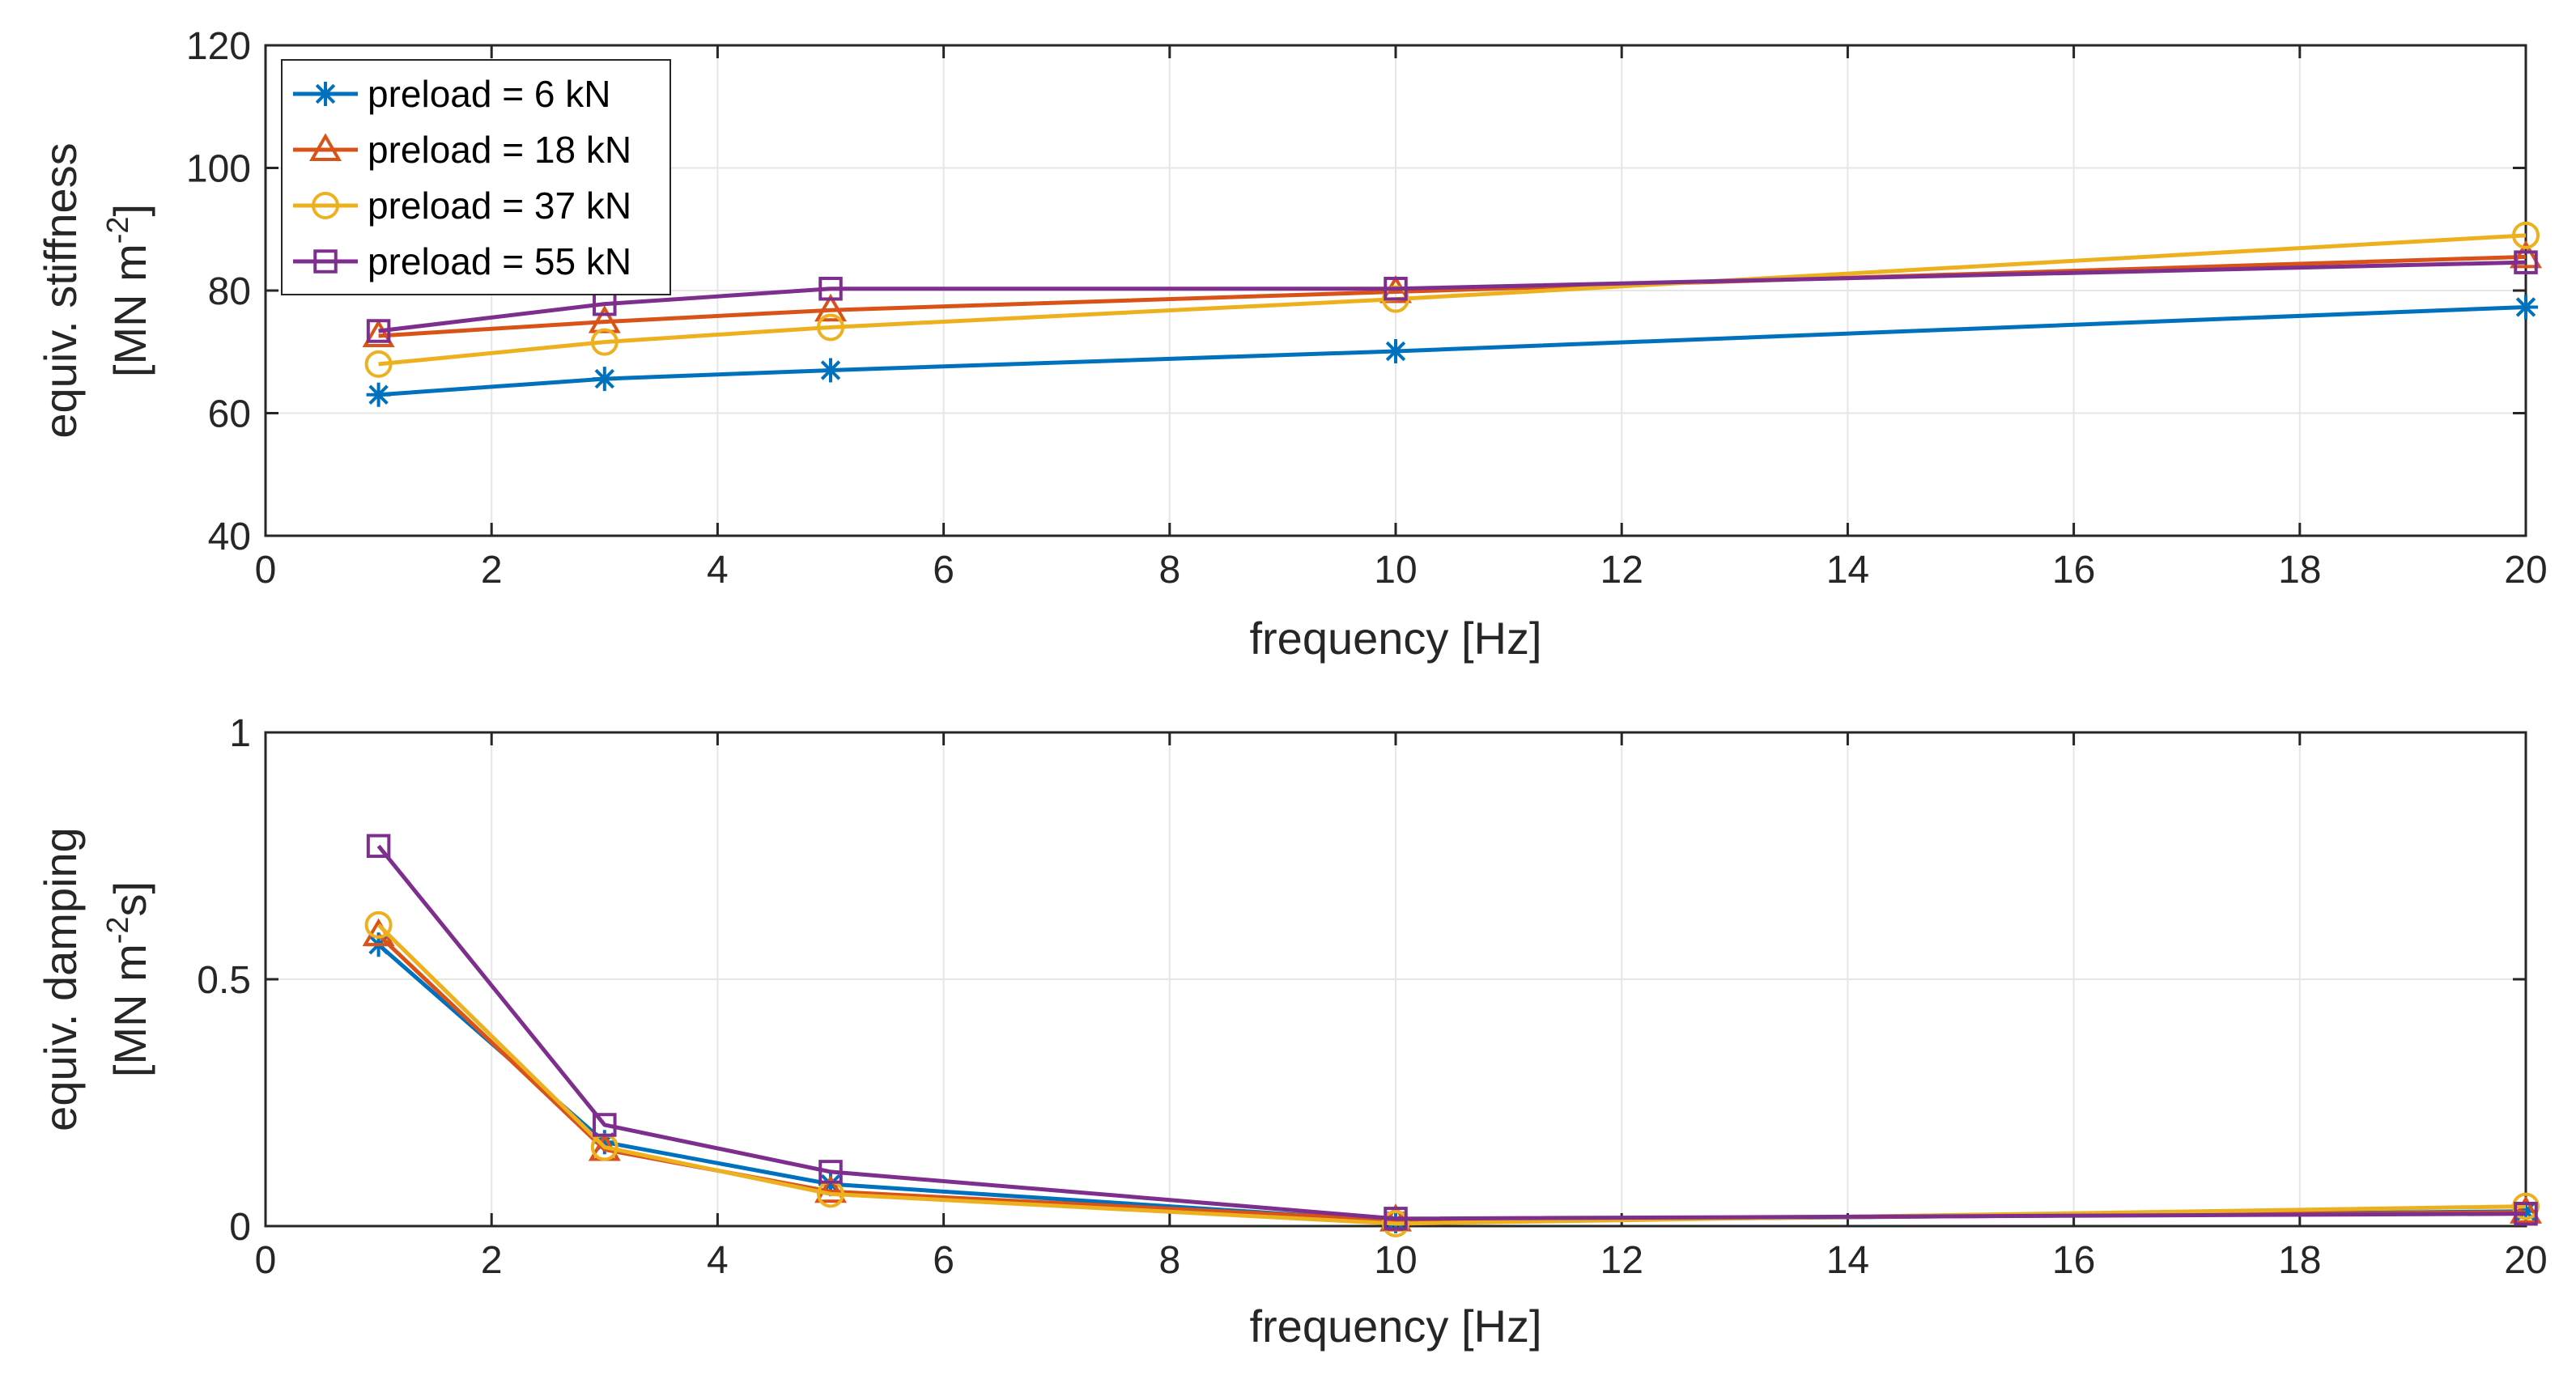 This screenshot has height=1392, width=2576. Describe the element at coordinates (500, 261) in the screenshot. I see `legend-label: preload = 55 kN` at that location.